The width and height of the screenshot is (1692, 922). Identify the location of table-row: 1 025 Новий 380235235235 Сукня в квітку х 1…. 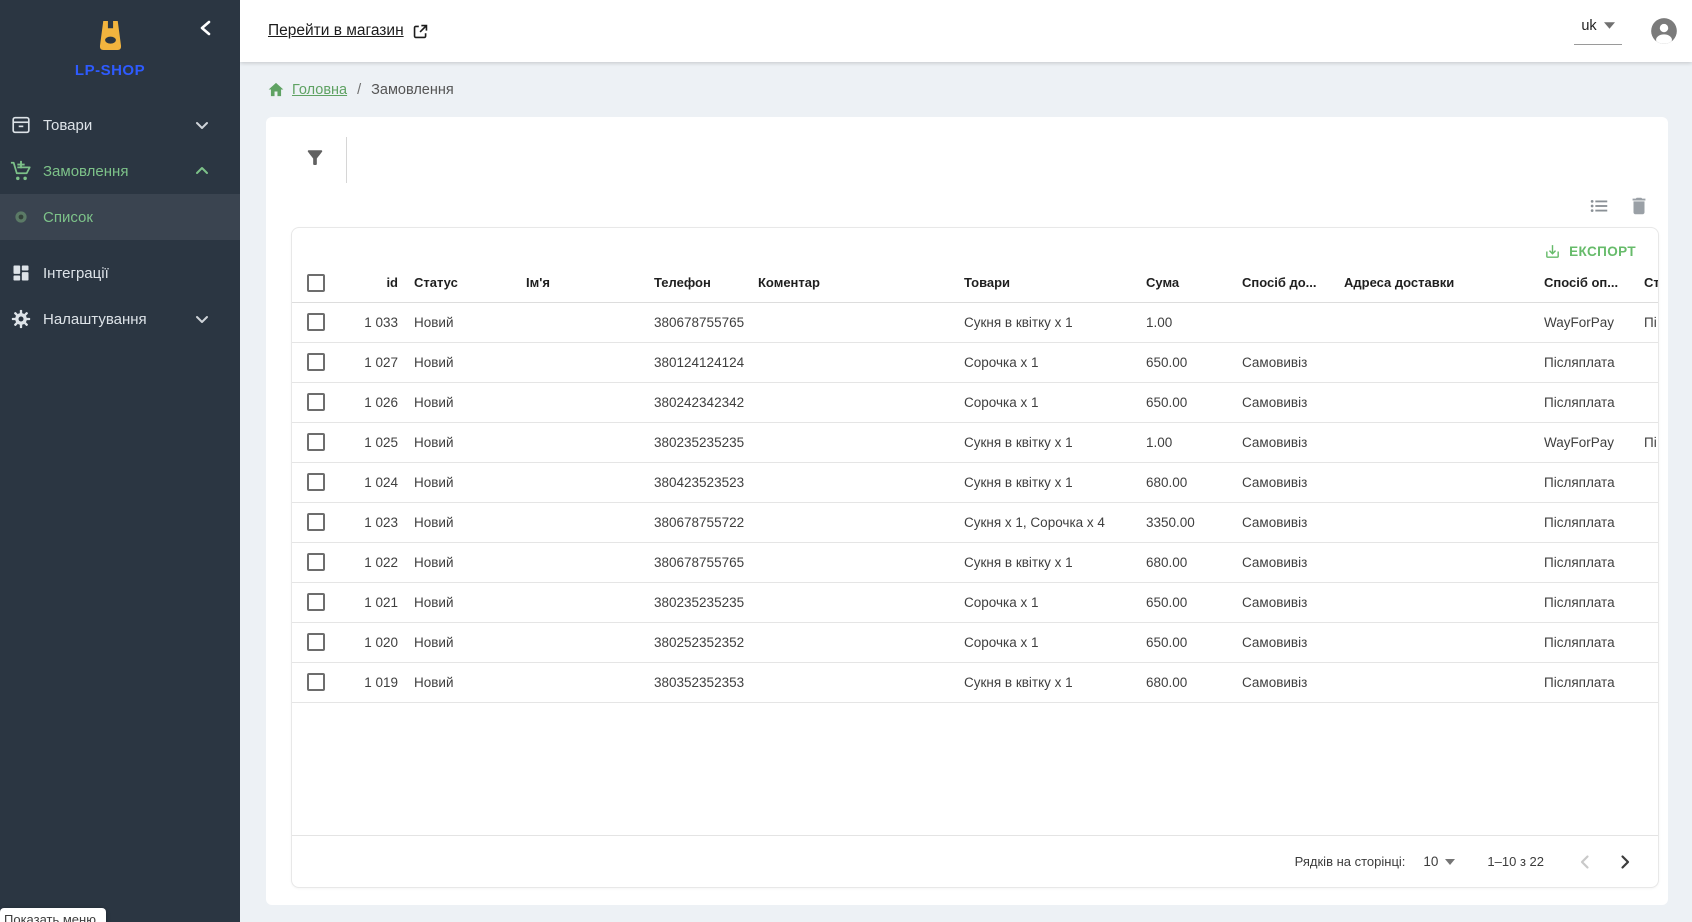
(975, 442).